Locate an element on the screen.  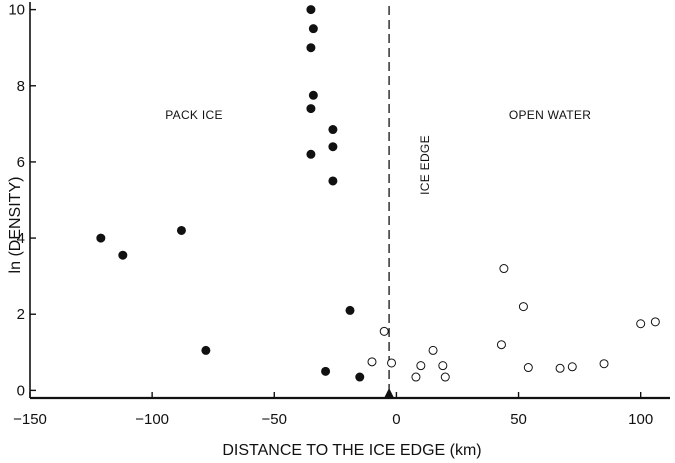
open-water-label: OPEN WATER is located at coordinates (550, 115).